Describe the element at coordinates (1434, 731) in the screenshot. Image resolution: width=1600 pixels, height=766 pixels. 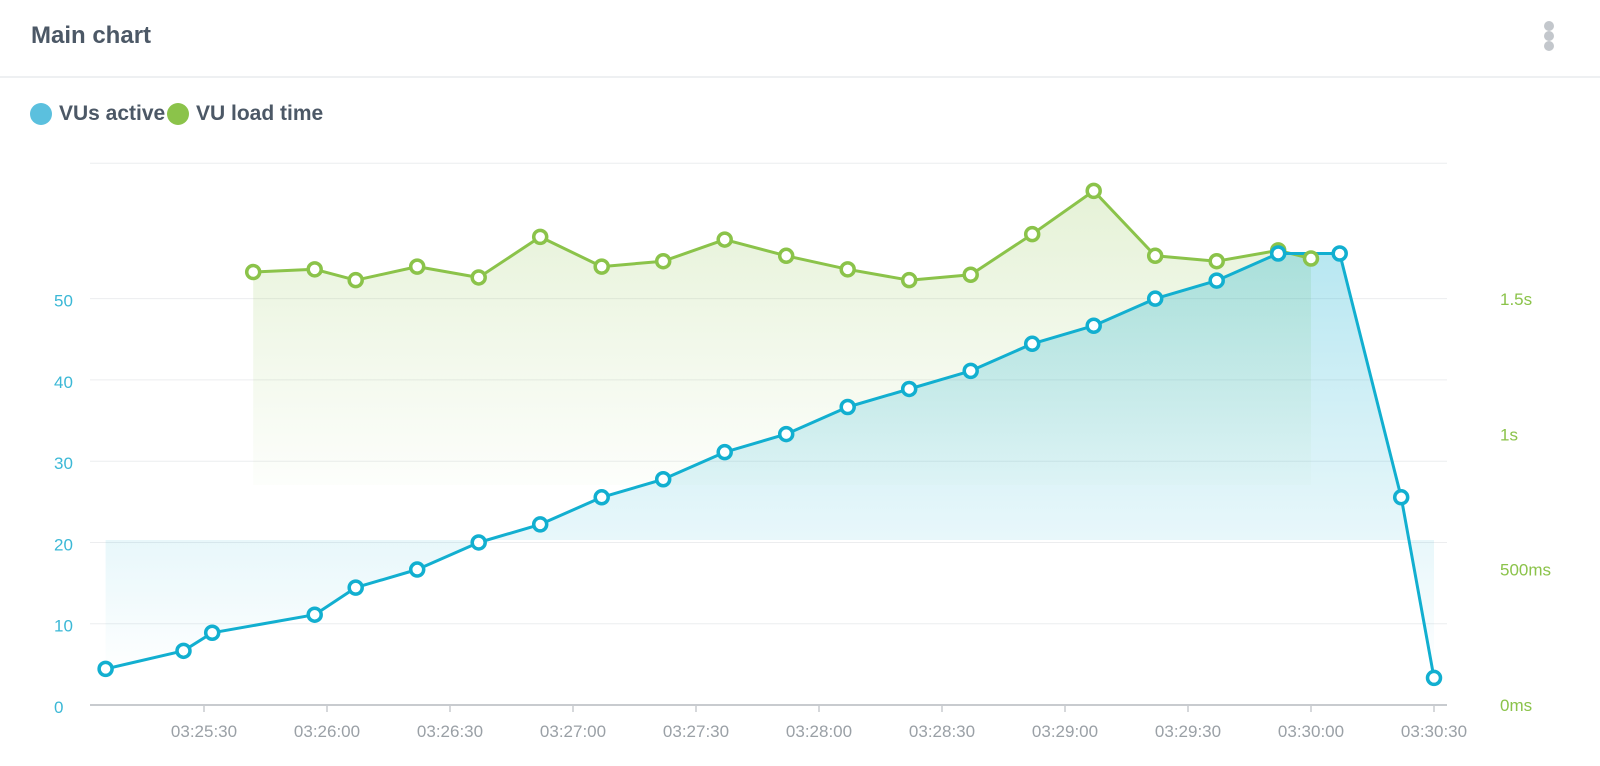
I see `x-tick-label: 03:30:30` at that location.